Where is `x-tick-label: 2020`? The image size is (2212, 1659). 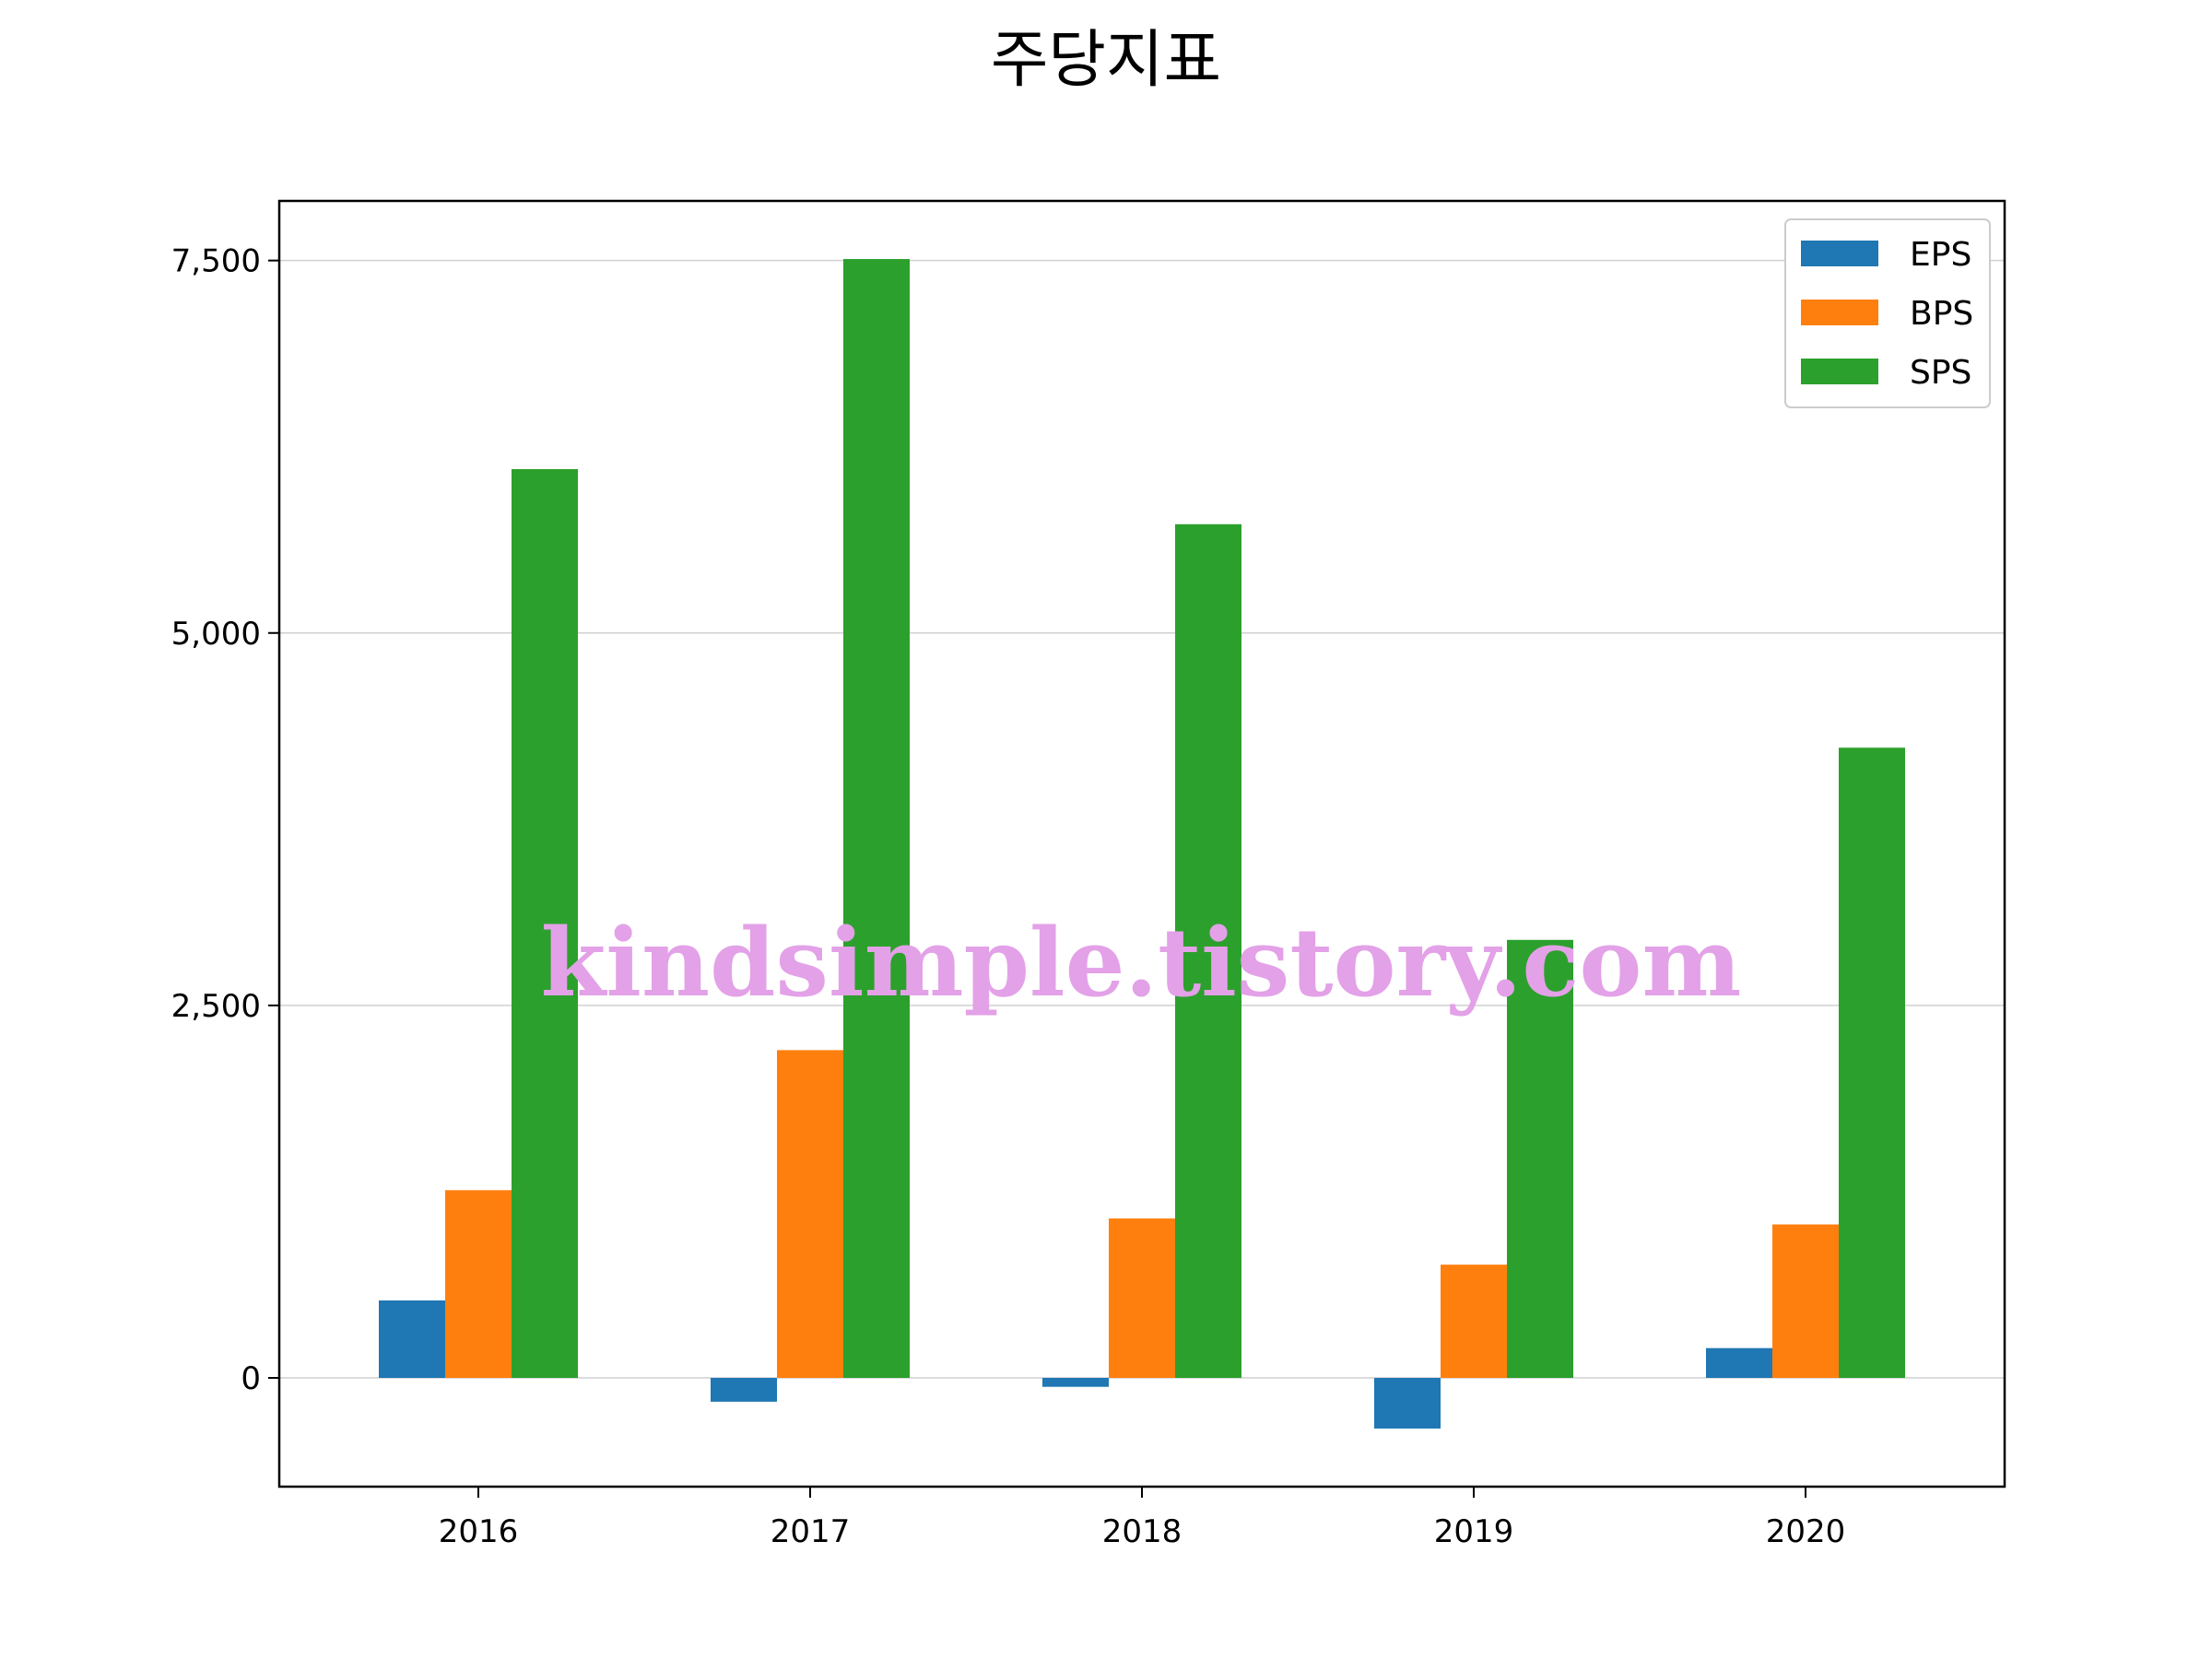
x-tick-label: 2020 is located at coordinates (1806, 1531).